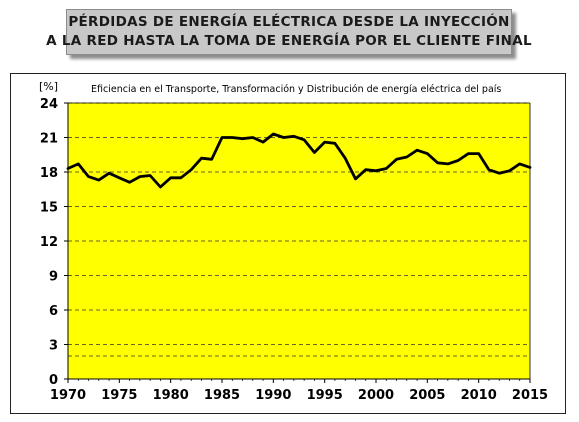  What do you see at coordinates (53, 311) in the screenshot?
I see `y-tick-label: 6` at bounding box center [53, 311].